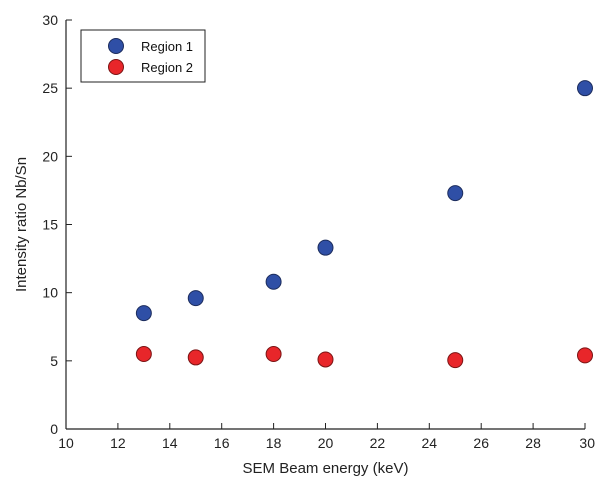  I want to click on x-tick-label: 26, so click(481, 443).